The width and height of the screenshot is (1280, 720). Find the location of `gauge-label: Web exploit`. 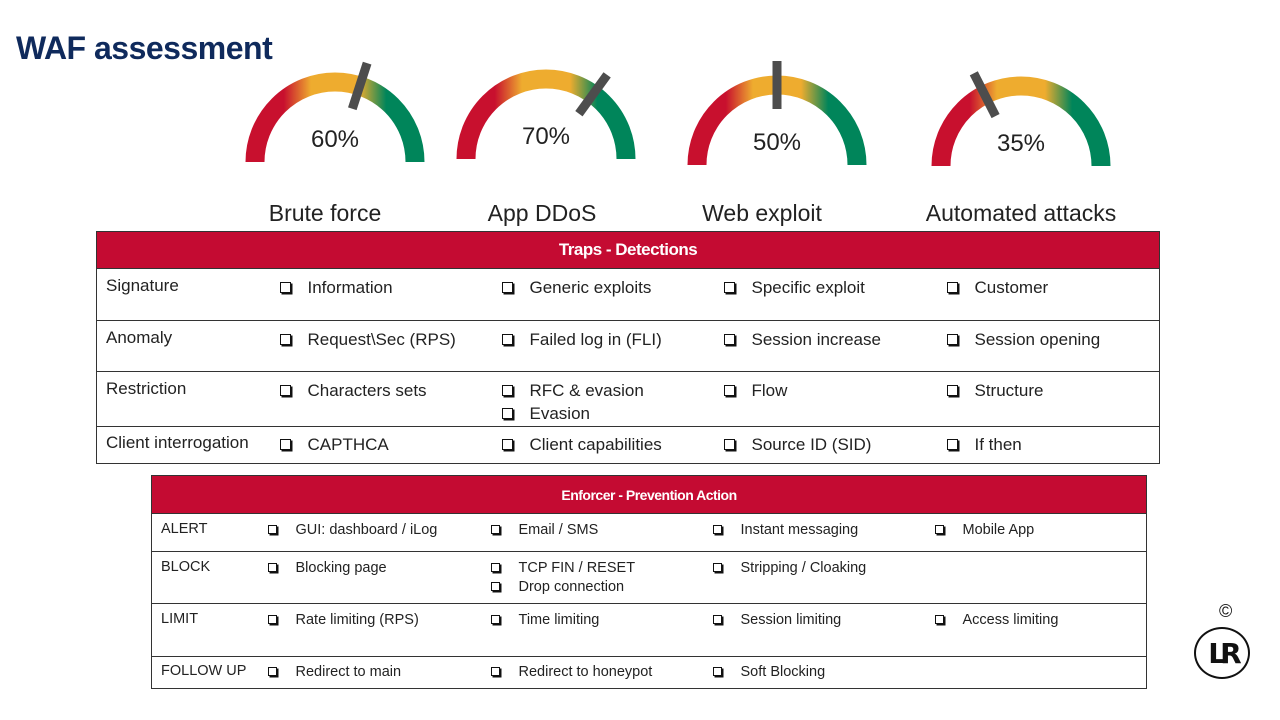

gauge-label: Web exploit is located at coordinates (762, 213).